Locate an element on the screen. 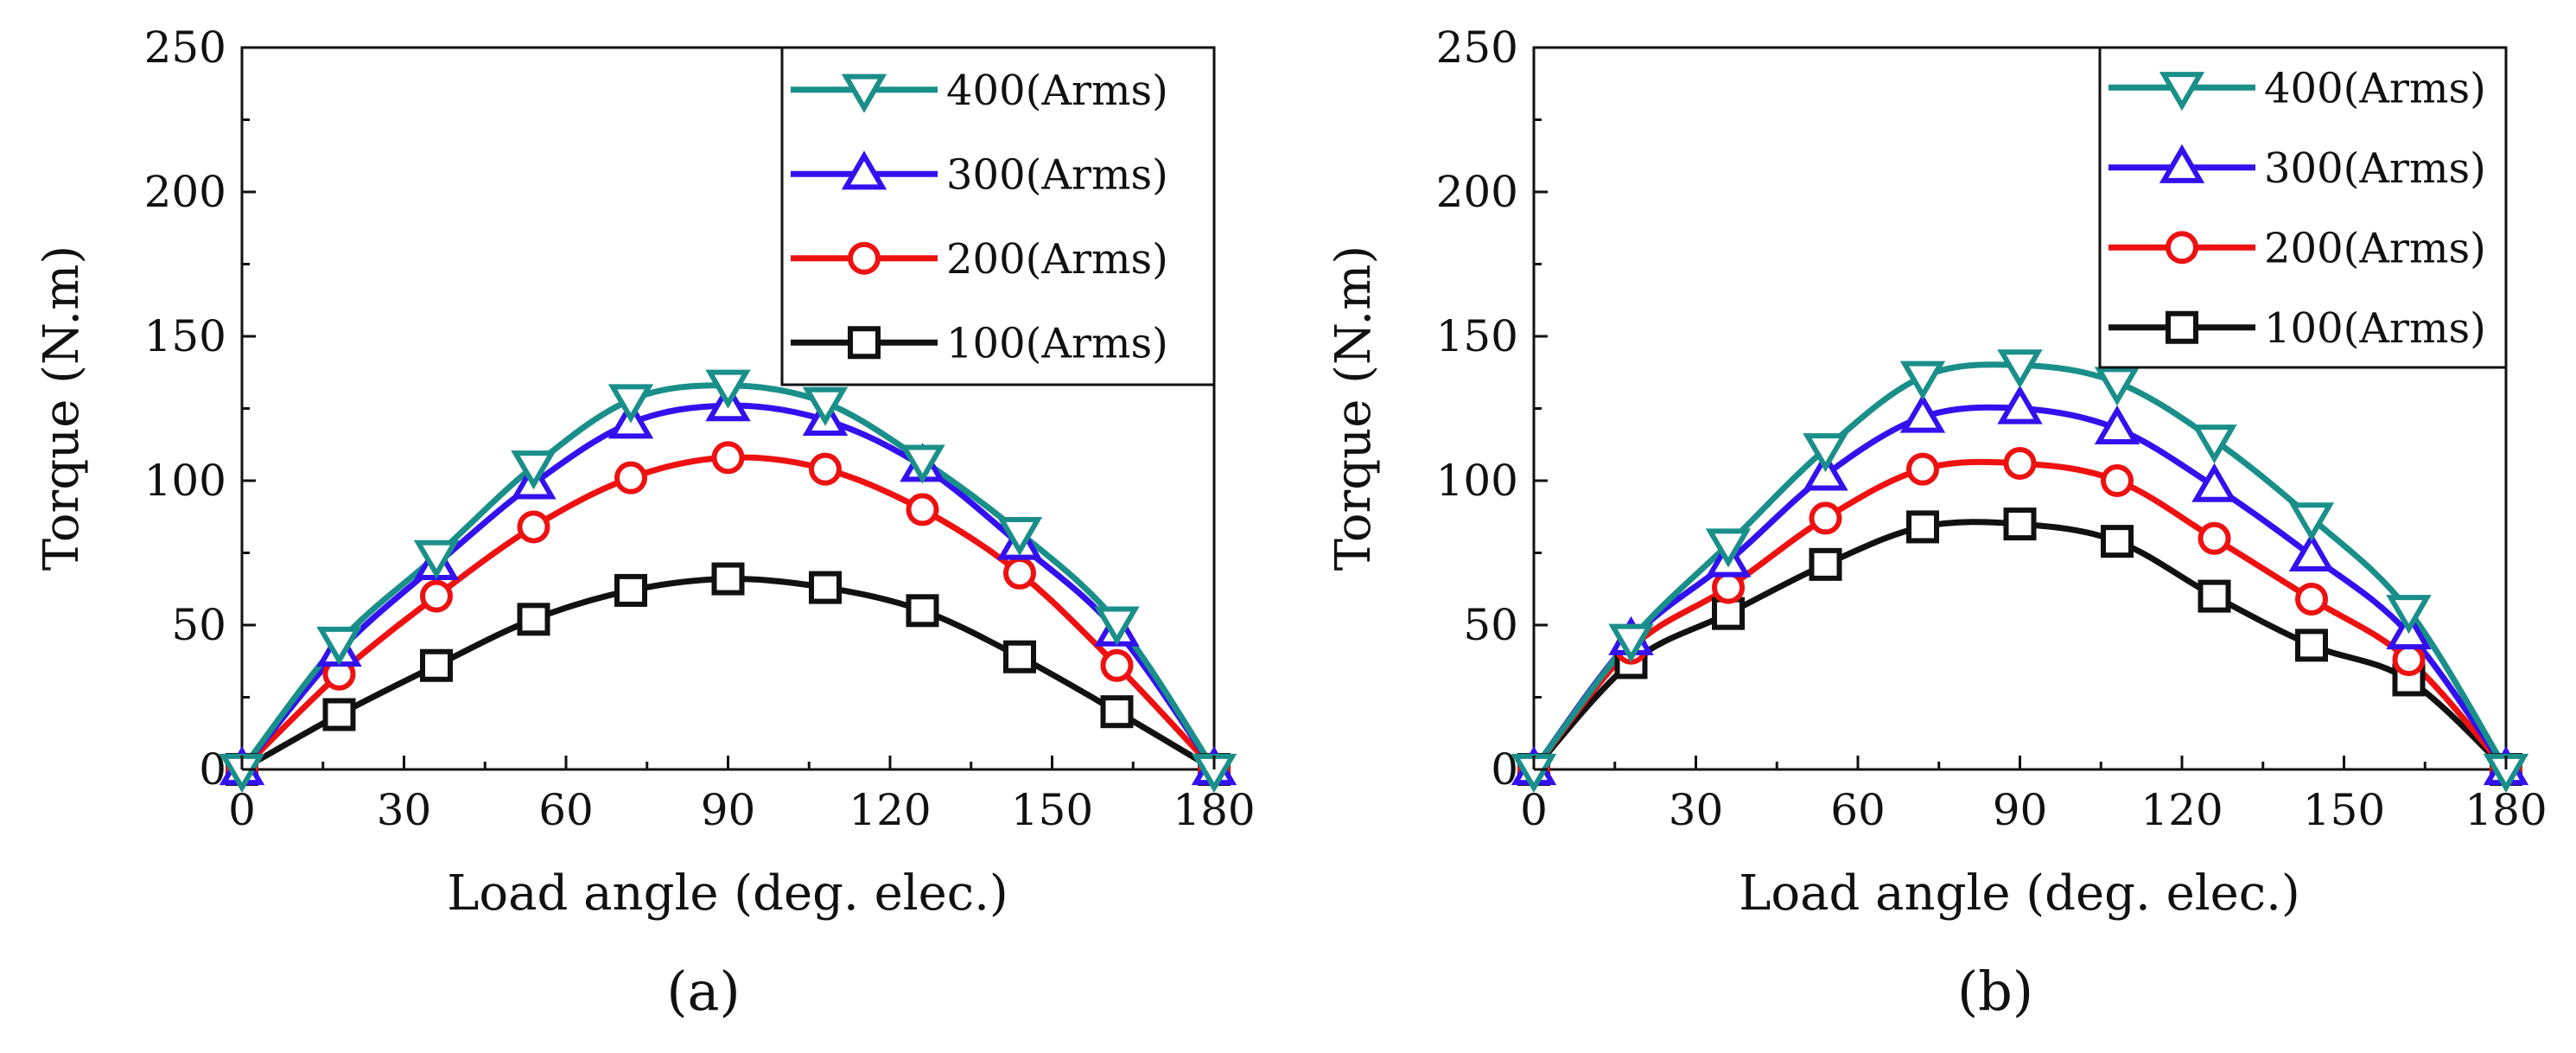  legend-b: 400(Arms) 300(Arms) 200(Arms) 100(Arms) is located at coordinates (2303, 207).